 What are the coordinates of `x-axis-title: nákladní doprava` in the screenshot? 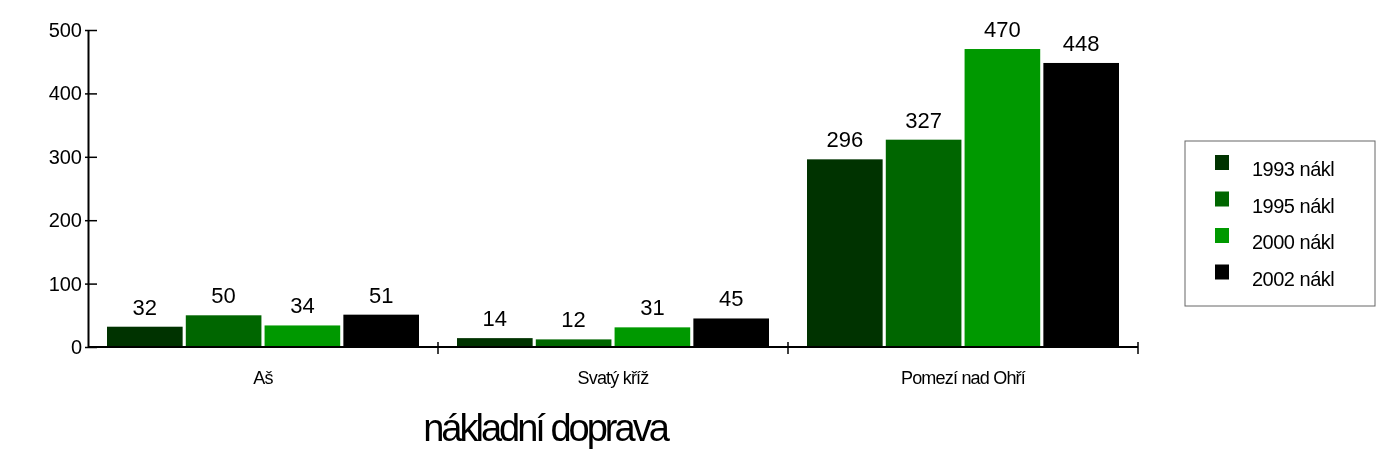 It's located at (547, 428).